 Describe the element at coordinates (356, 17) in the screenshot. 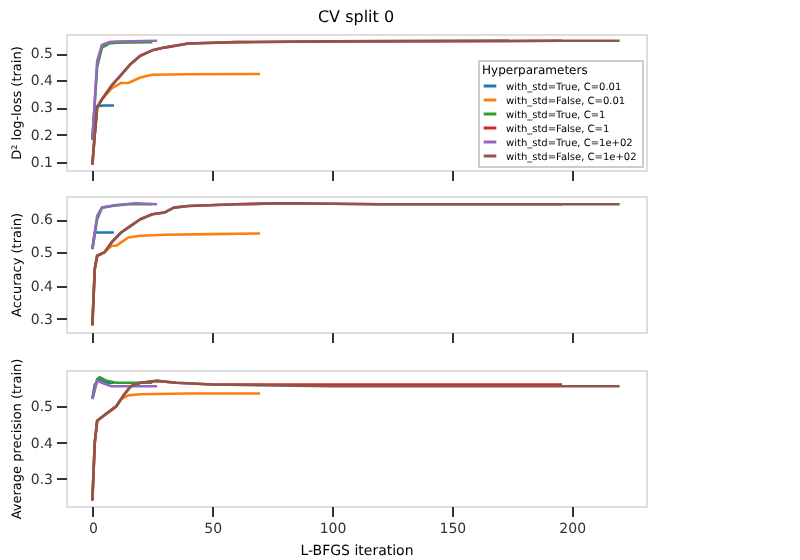

I see `chart-title: CV split 0` at that location.